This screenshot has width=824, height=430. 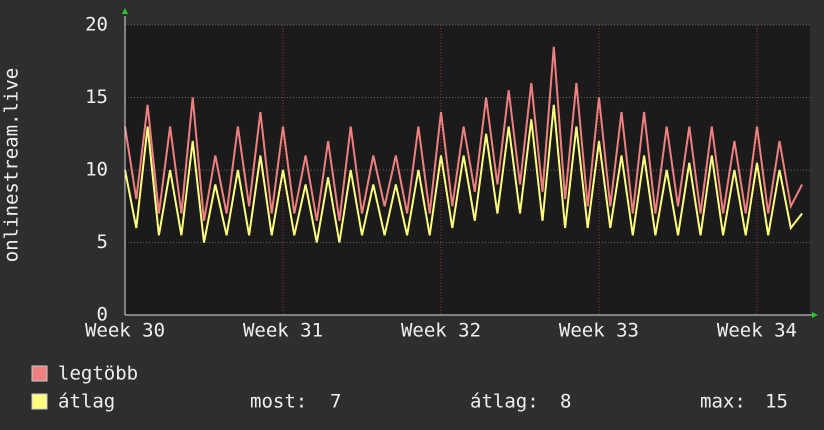 What do you see at coordinates (815, 315) in the screenshot?
I see `x-arrow` at bounding box center [815, 315].